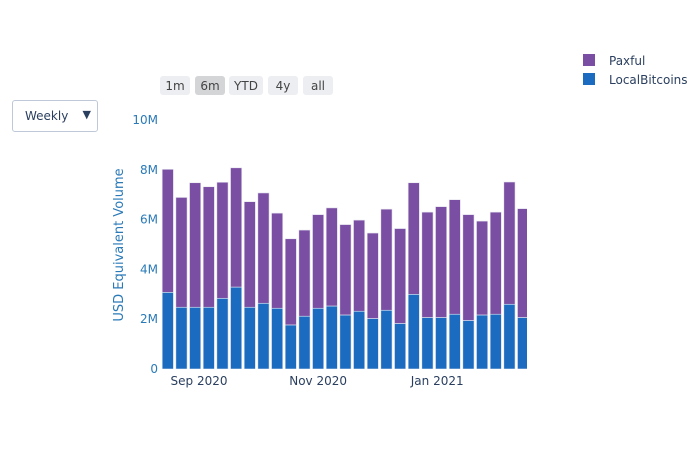 The width and height of the screenshot is (700, 450). I want to click on range-button-label: 4y, so click(283, 86).